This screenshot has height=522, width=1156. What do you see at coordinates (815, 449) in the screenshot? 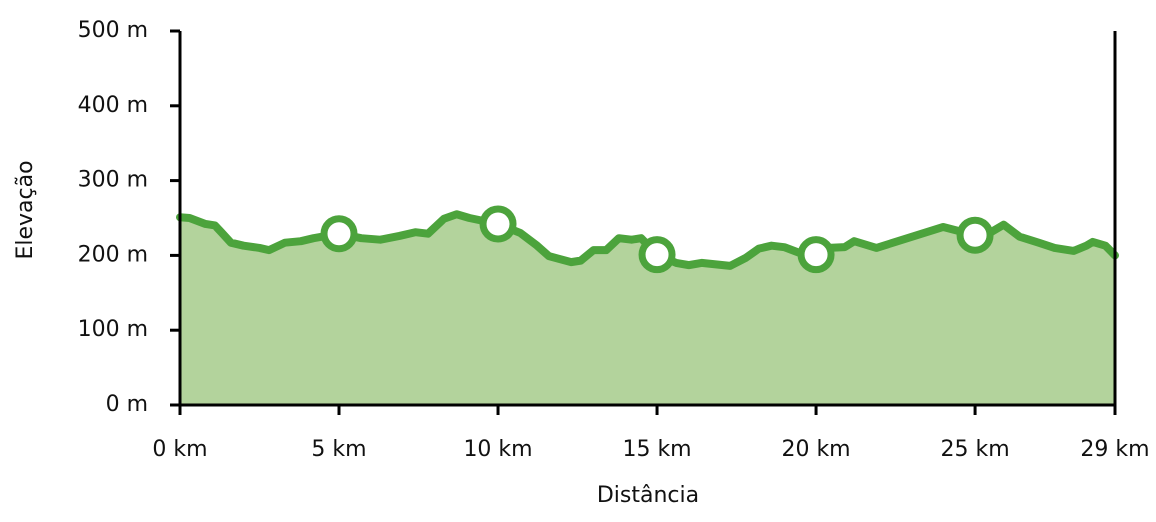
I see `x-tick-label: 20 km` at bounding box center [815, 449].